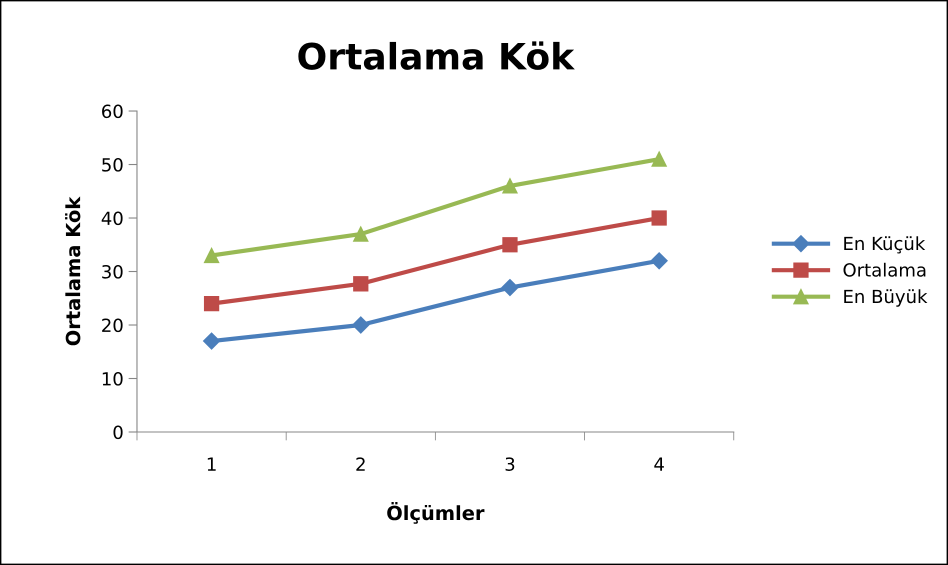 This screenshot has width=948, height=565. Describe the element at coordinates (360, 464) in the screenshot. I see `x-tick-label: 2` at that location.